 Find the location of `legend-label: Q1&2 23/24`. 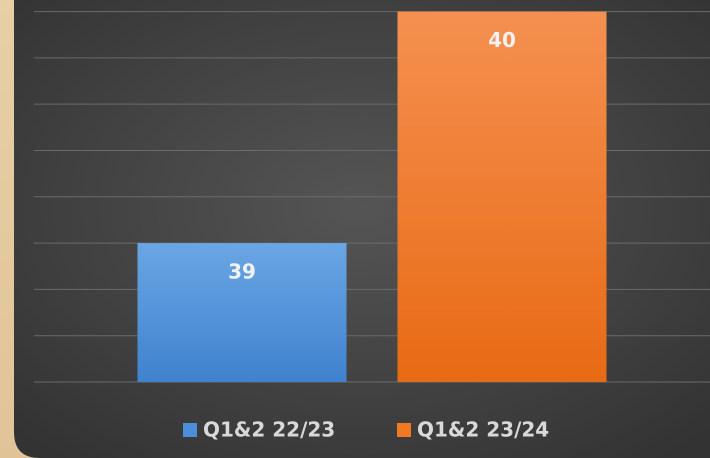

legend-label: Q1&2 23/24 is located at coordinates (483, 430).